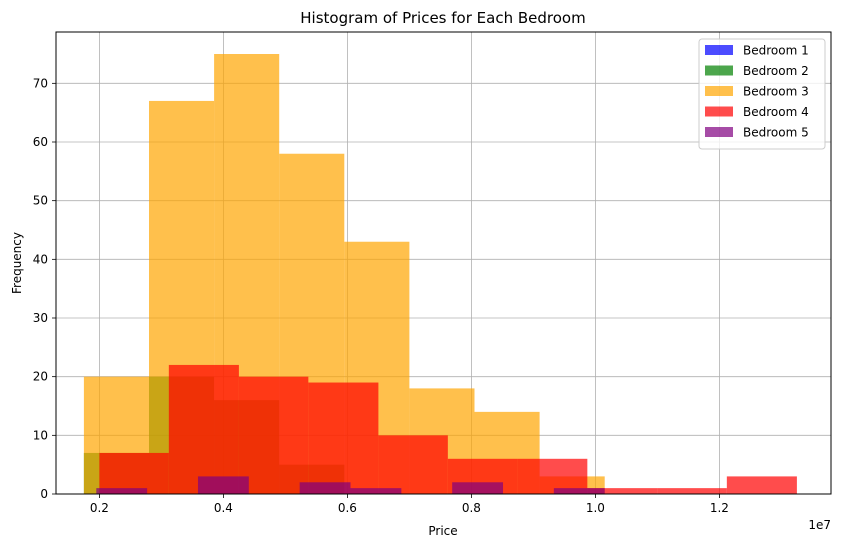 Image resolution: width=841 pixels, height=547 pixels. What do you see at coordinates (776, 92) in the screenshot?
I see `bedroom-3-legend-label: Bedroom 3` at bounding box center [776, 92].